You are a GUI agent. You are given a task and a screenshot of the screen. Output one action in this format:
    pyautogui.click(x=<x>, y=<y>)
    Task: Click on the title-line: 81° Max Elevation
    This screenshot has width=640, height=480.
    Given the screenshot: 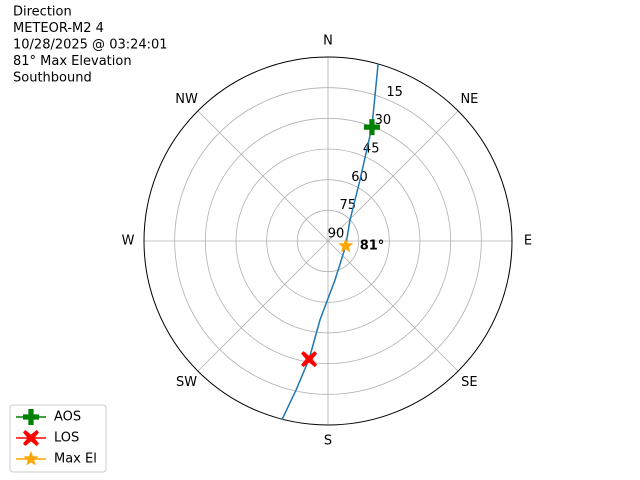 What is the action you would take?
    pyautogui.click(x=72, y=61)
    